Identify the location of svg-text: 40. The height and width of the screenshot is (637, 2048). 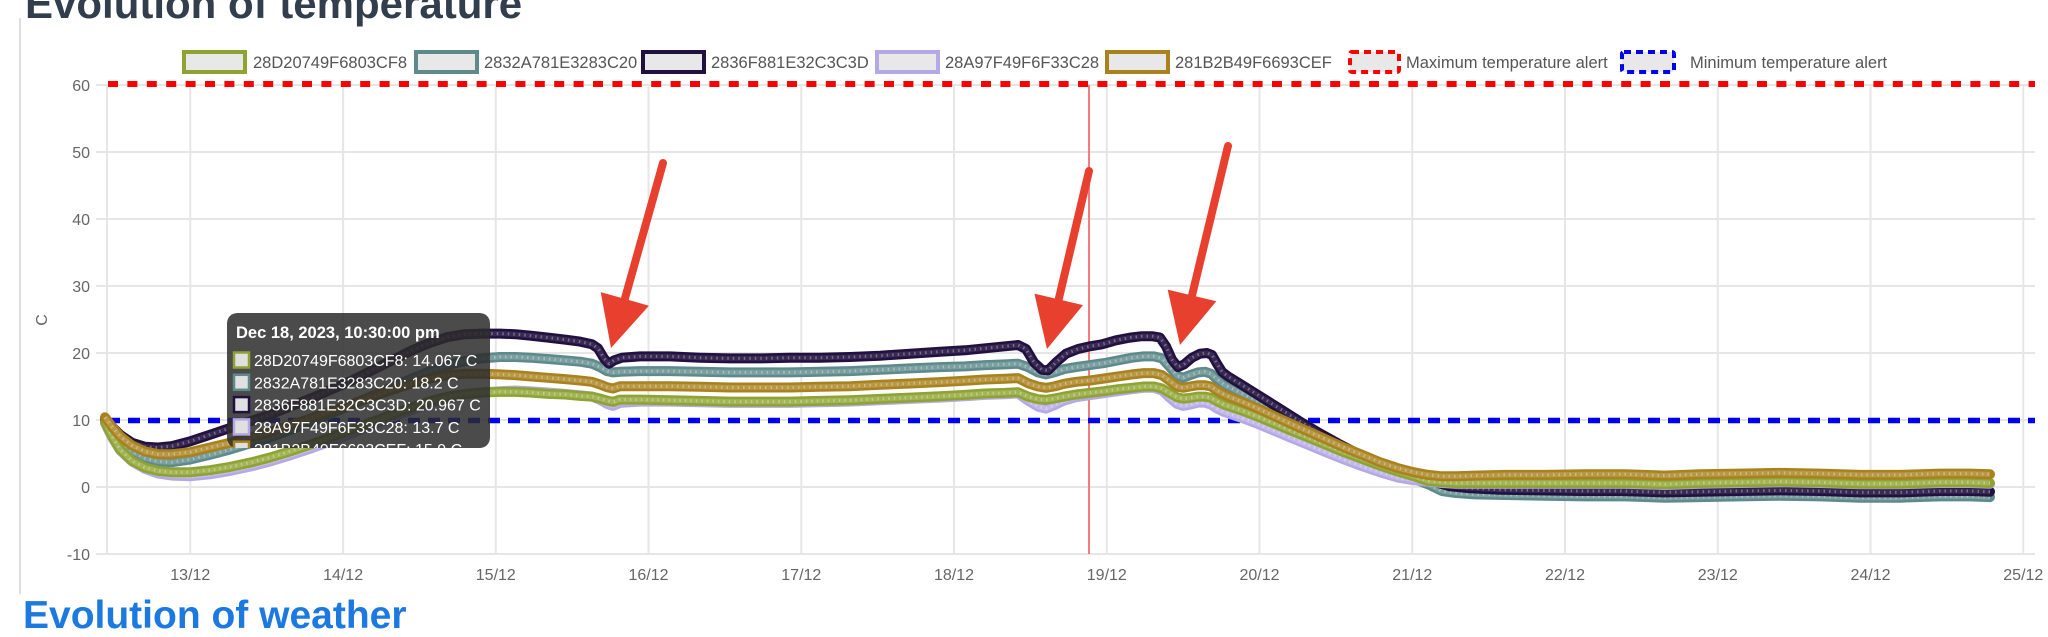
(81, 220).